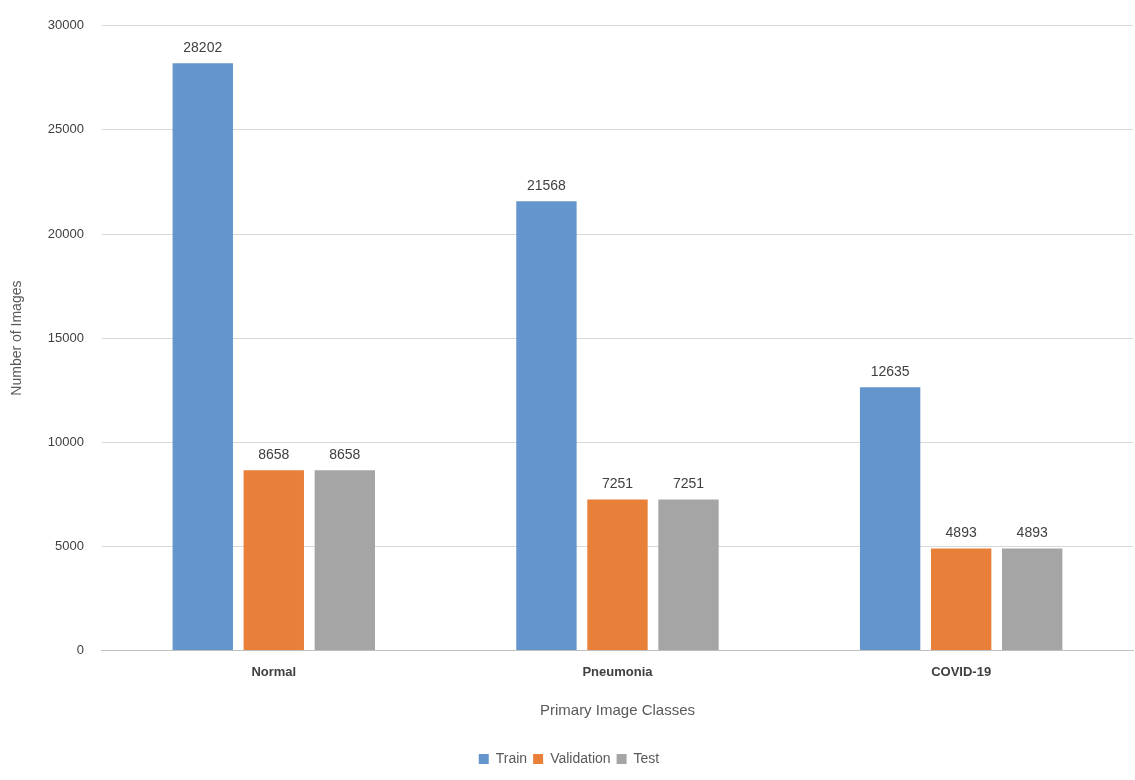 The height and width of the screenshot is (780, 1135). Describe the element at coordinates (617, 710) in the screenshot. I see `x-axis-title: Primary Image Classes` at that location.